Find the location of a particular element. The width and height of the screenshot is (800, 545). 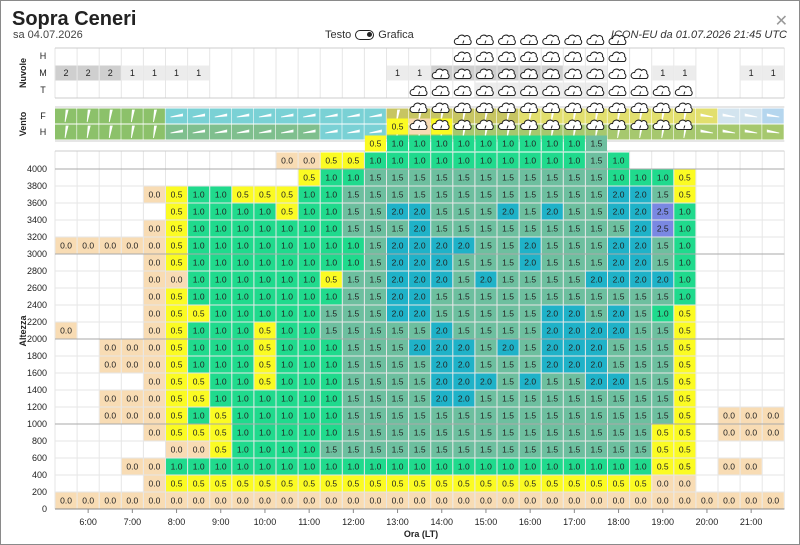

wind-arrow-icon is located at coordinates (243, 131).